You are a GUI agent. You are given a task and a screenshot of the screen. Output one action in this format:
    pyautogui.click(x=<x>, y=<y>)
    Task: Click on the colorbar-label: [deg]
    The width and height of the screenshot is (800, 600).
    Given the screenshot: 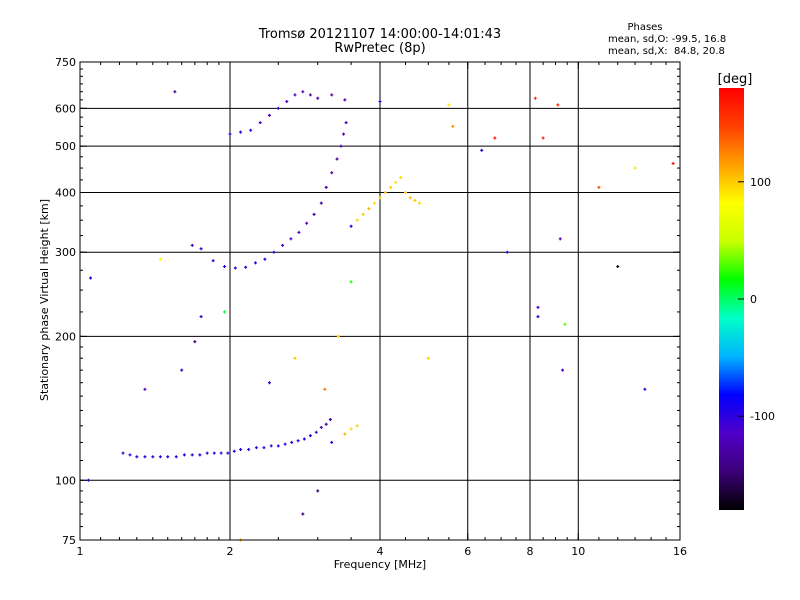 What is the action you would take?
    pyautogui.click(x=735, y=79)
    